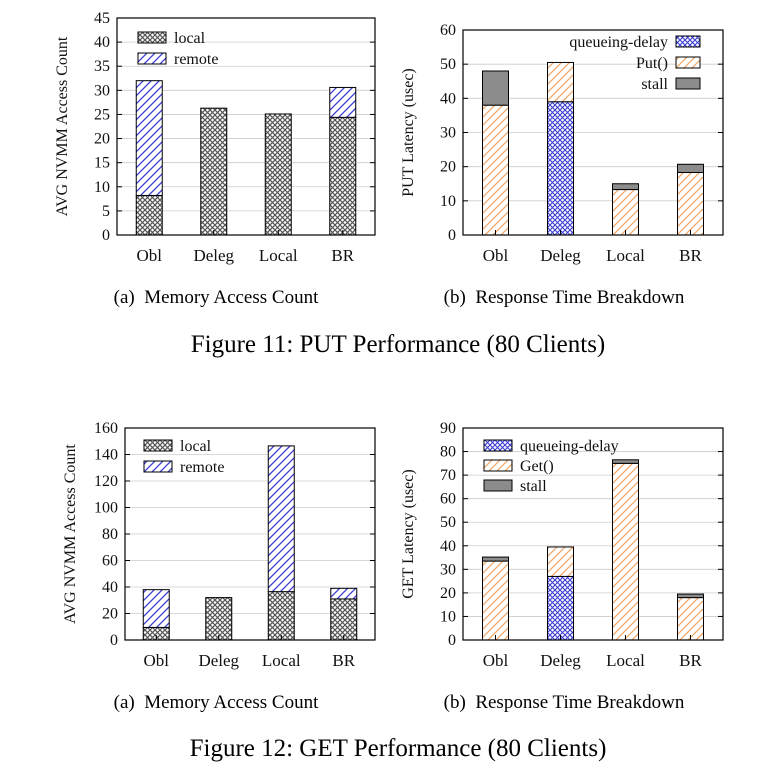 Image resolution: width=760 pixels, height=781 pixels. I want to click on y-tick-label: 5, so click(106, 211).